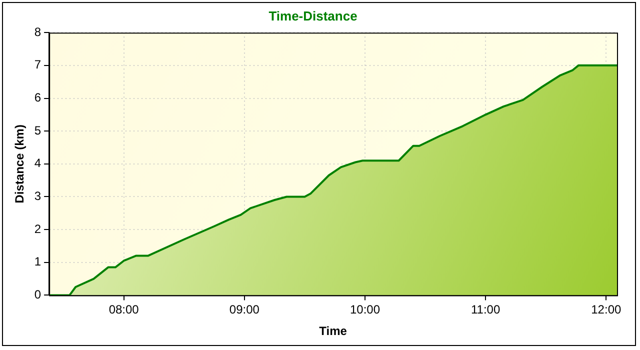 The height and width of the screenshot is (350, 640). Describe the element at coordinates (38, 31) in the screenshot. I see `y-tick-label: 8` at that location.